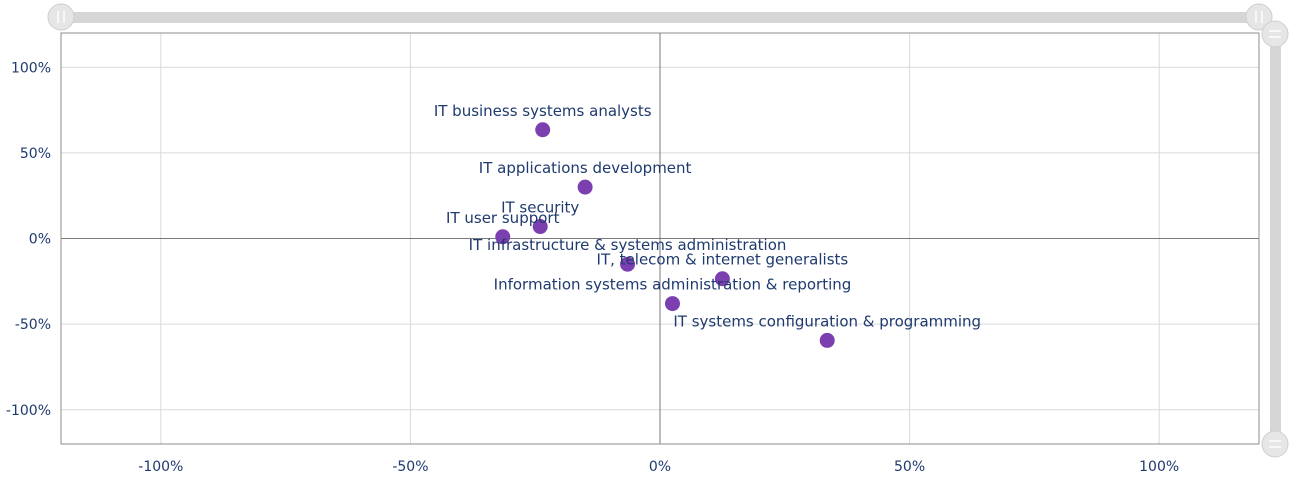  What do you see at coordinates (40, 240) in the screenshot?
I see `y-tick-label: 0%` at bounding box center [40, 240].